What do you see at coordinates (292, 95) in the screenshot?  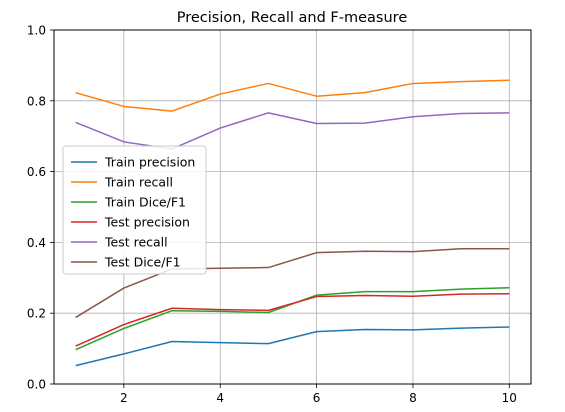 I see `series-line-train-recall` at bounding box center [292, 95].